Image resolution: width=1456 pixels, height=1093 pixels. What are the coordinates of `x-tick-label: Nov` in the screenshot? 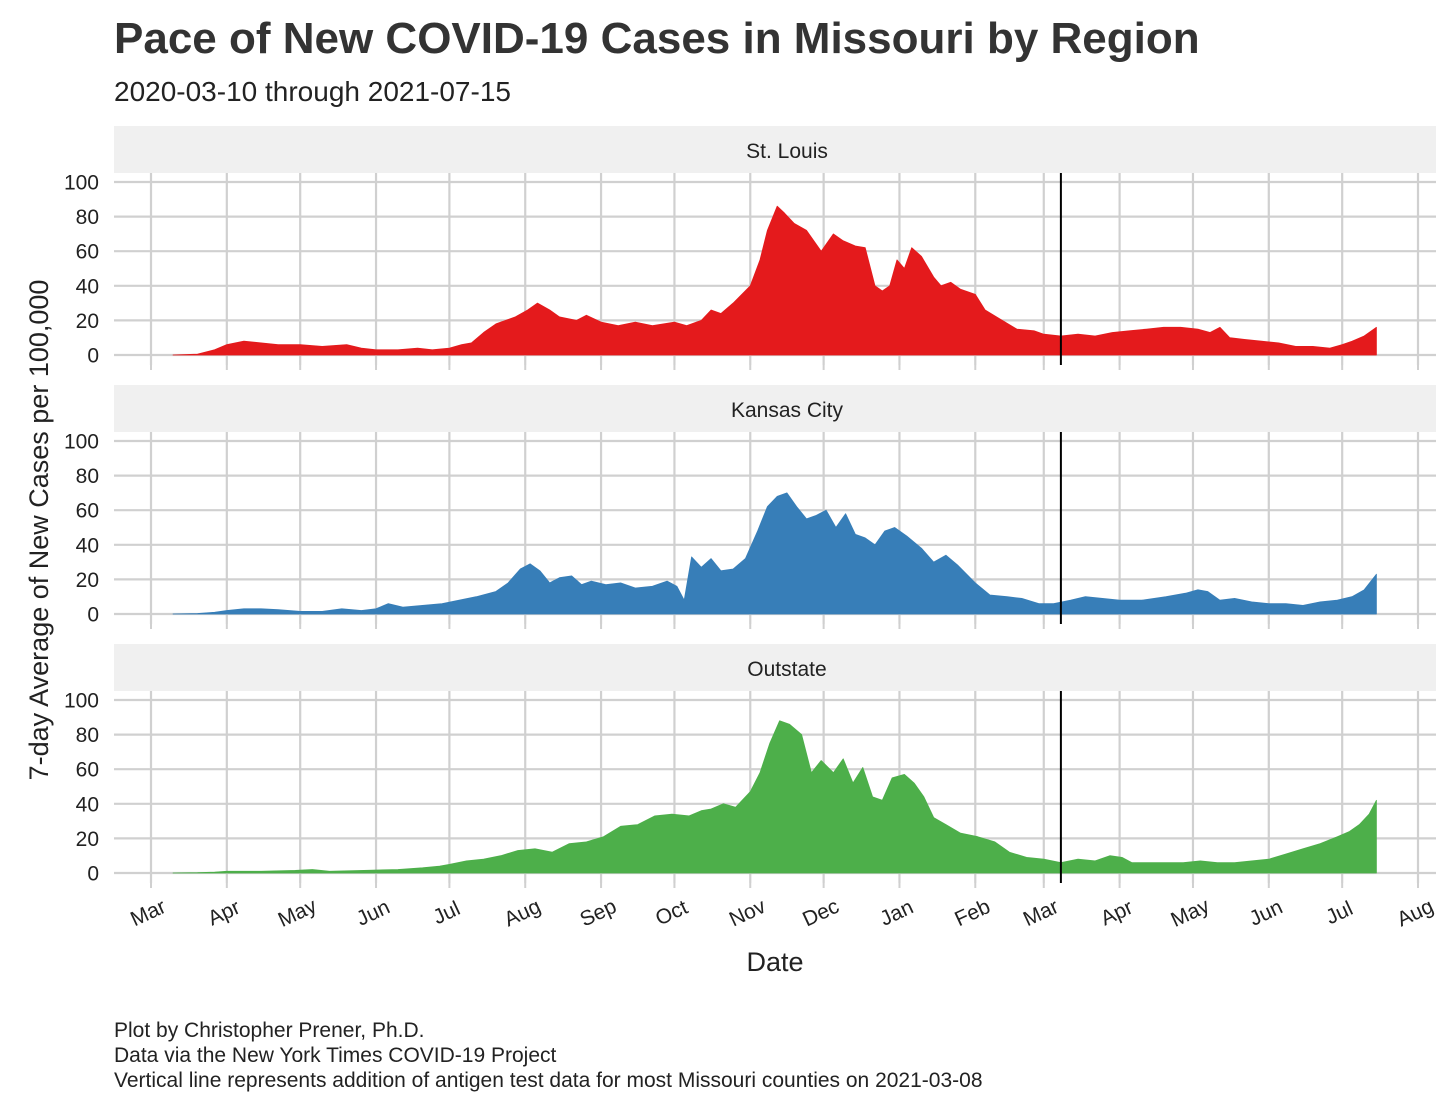 It's located at (748, 913).